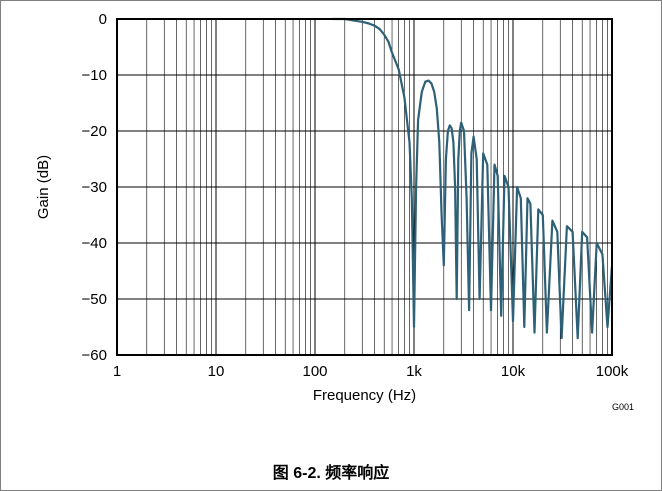  Describe the element at coordinates (94, 75) in the screenshot. I see `y-tick-label: −10` at that location.